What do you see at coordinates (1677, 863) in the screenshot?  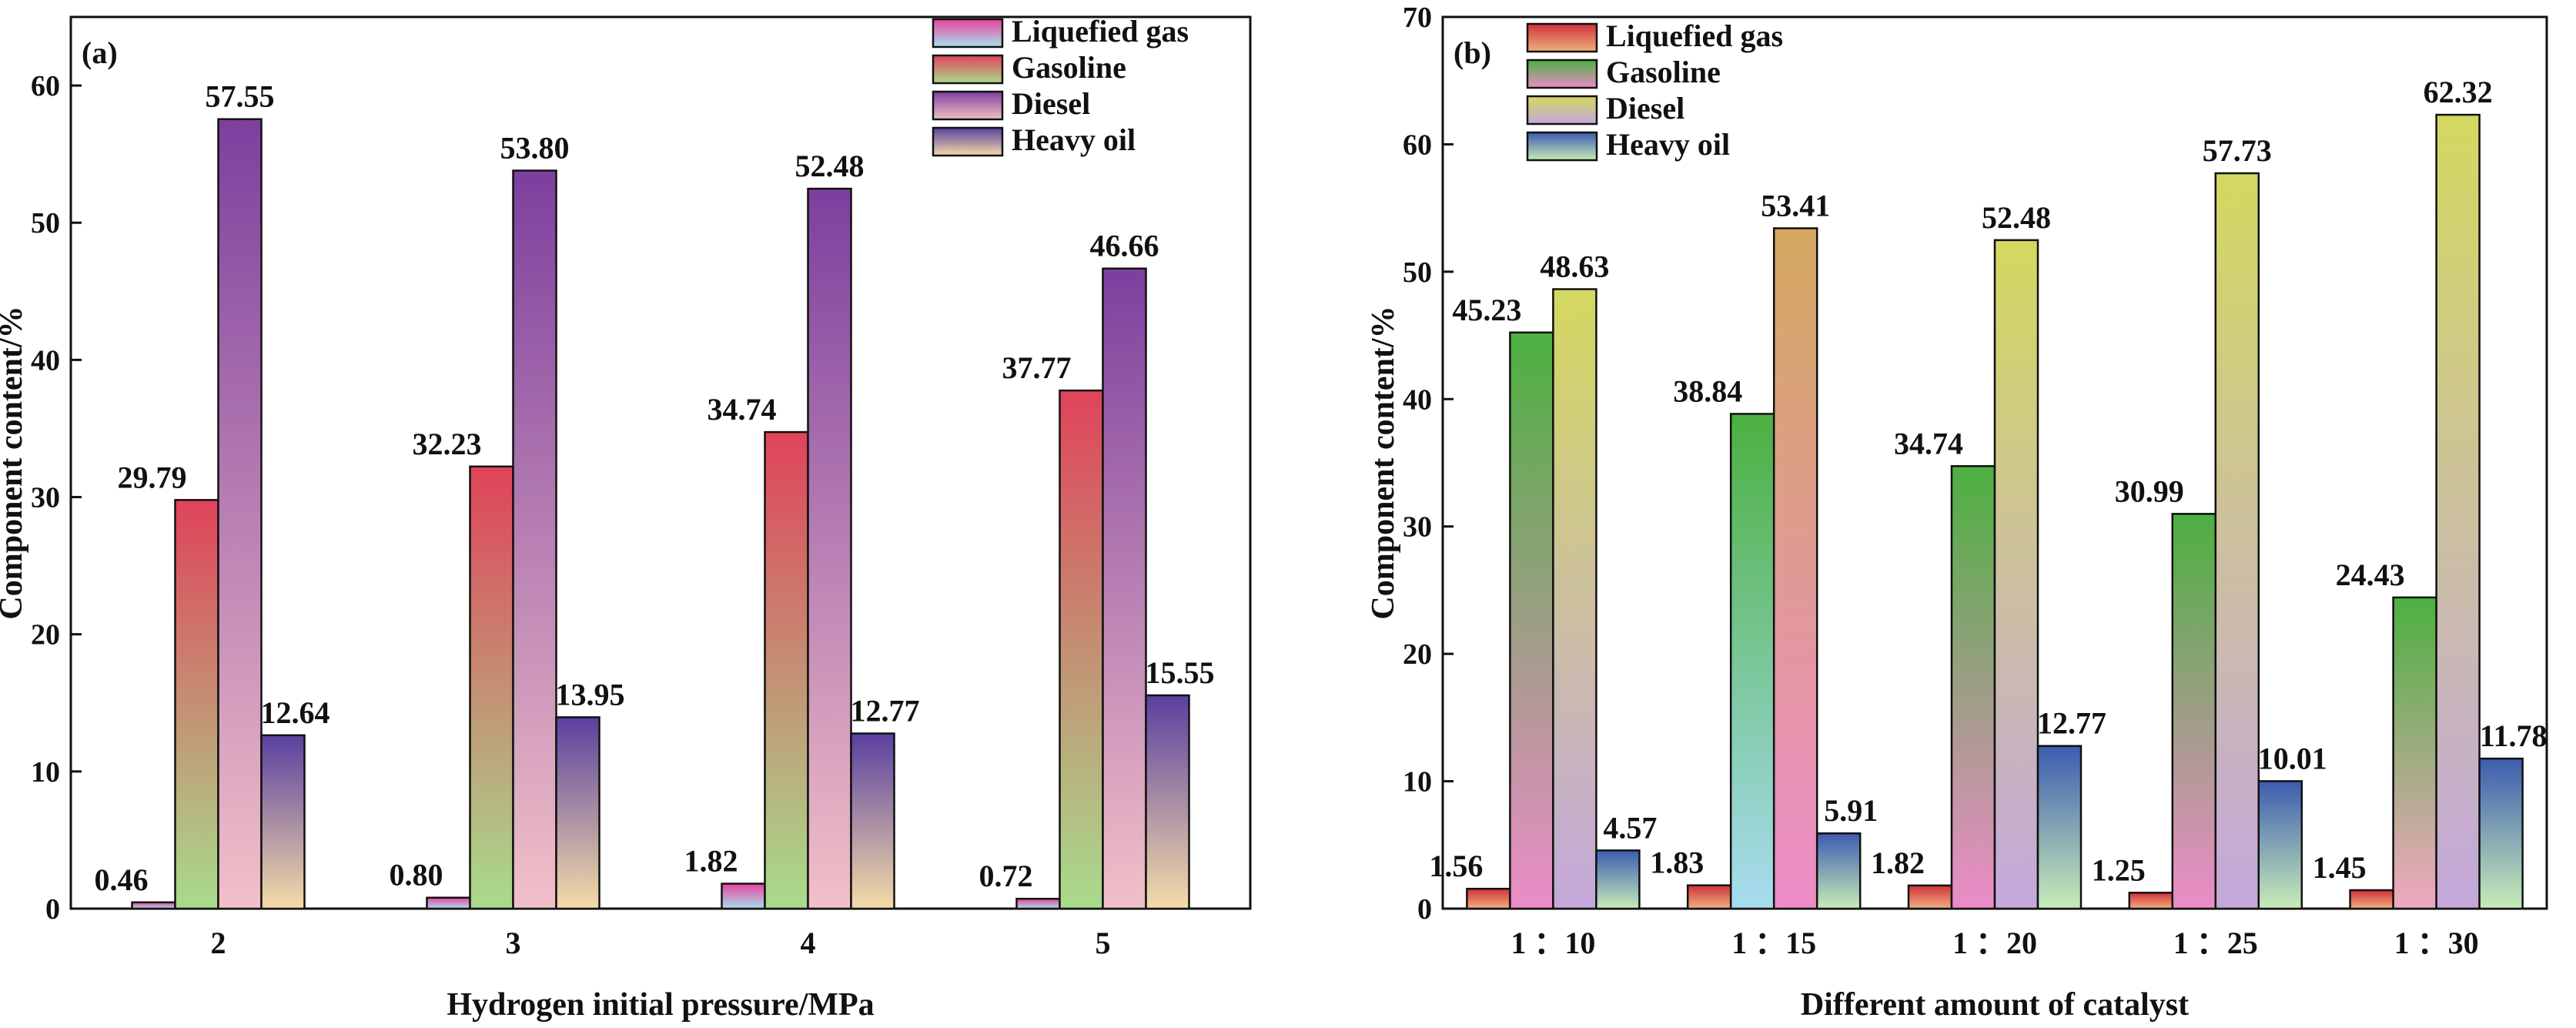 I see `data-label: 1.83` at bounding box center [1677, 863].